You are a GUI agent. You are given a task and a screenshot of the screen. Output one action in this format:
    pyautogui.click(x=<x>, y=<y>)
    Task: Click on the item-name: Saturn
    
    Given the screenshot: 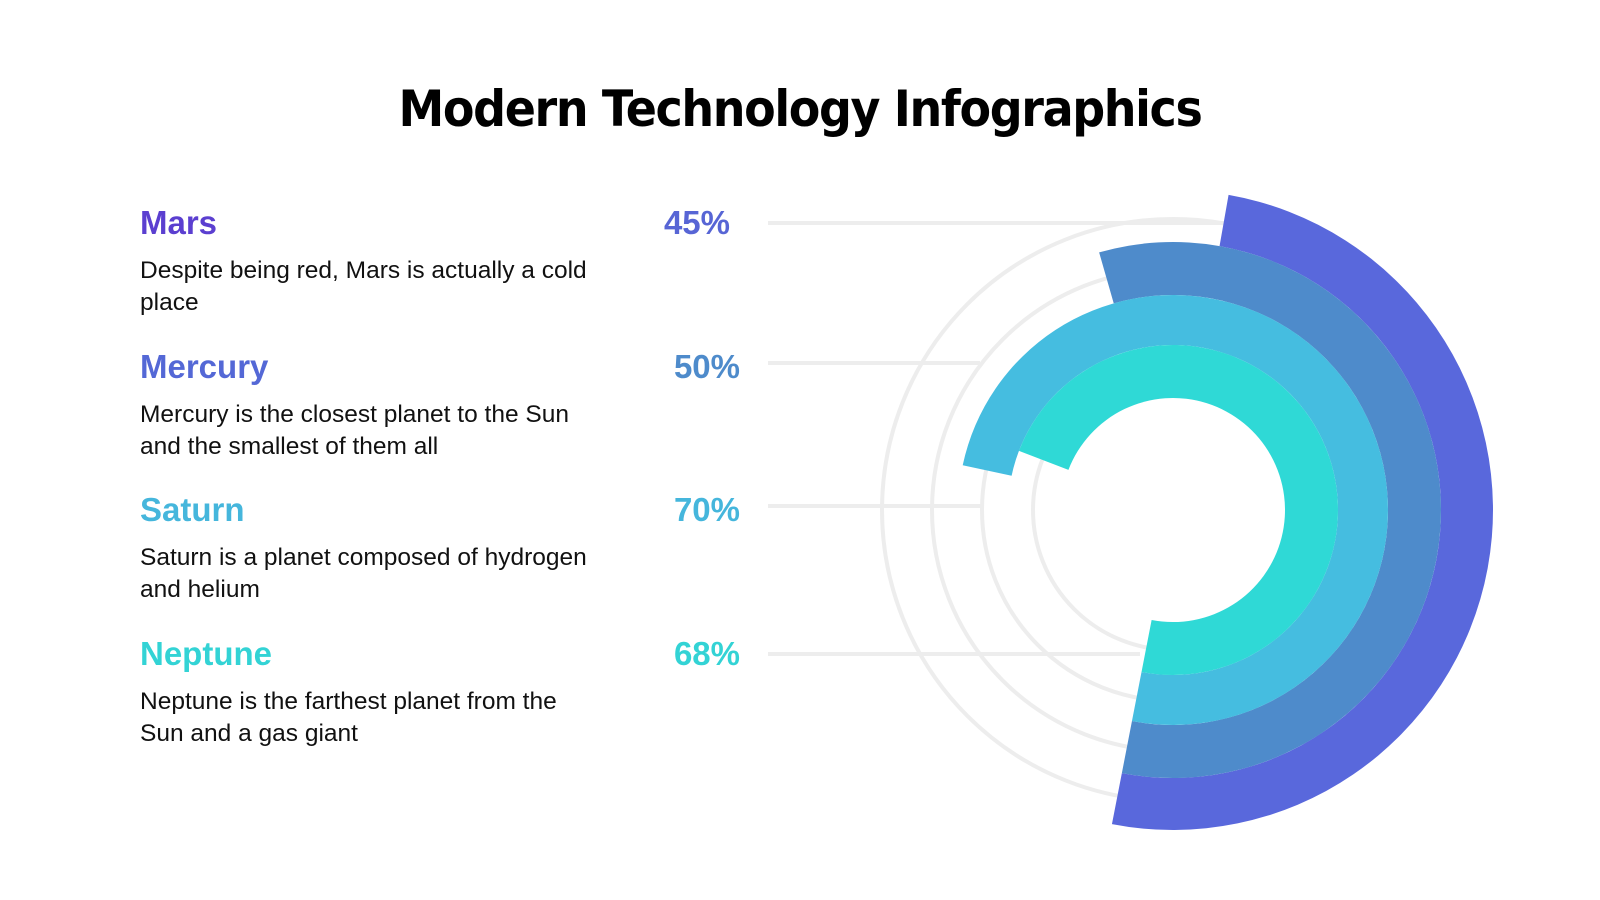 What is the action you would take?
    pyautogui.click(x=192, y=509)
    